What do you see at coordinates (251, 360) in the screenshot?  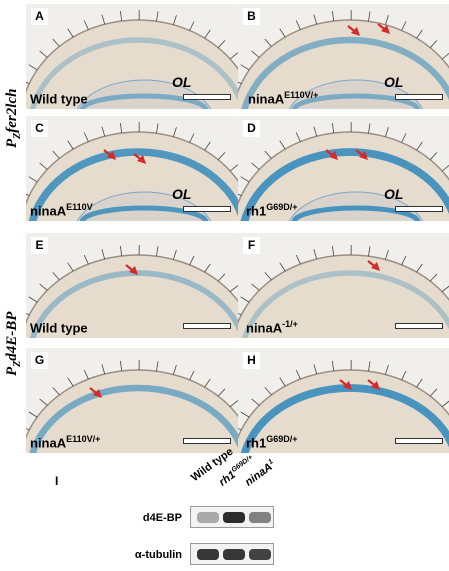 I see `panel-letter-h: H` at bounding box center [251, 360].